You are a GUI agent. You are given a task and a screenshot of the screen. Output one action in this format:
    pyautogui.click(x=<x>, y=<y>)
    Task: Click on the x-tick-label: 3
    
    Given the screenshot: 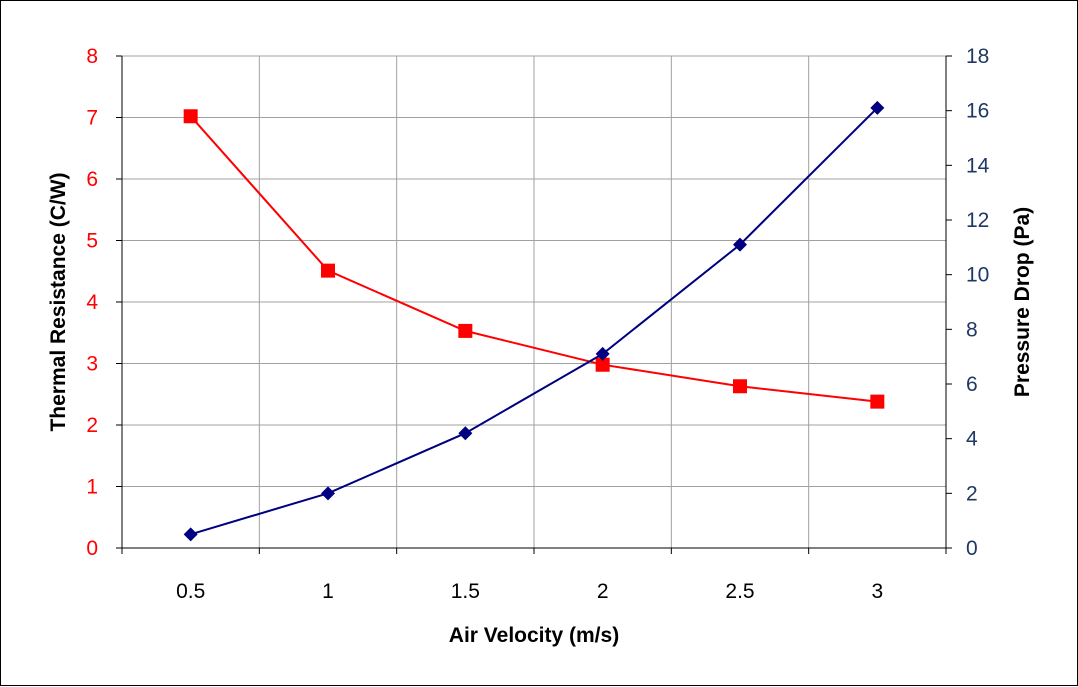 What is the action you would take?
    pyautogui.click(x=877, y=591)
    